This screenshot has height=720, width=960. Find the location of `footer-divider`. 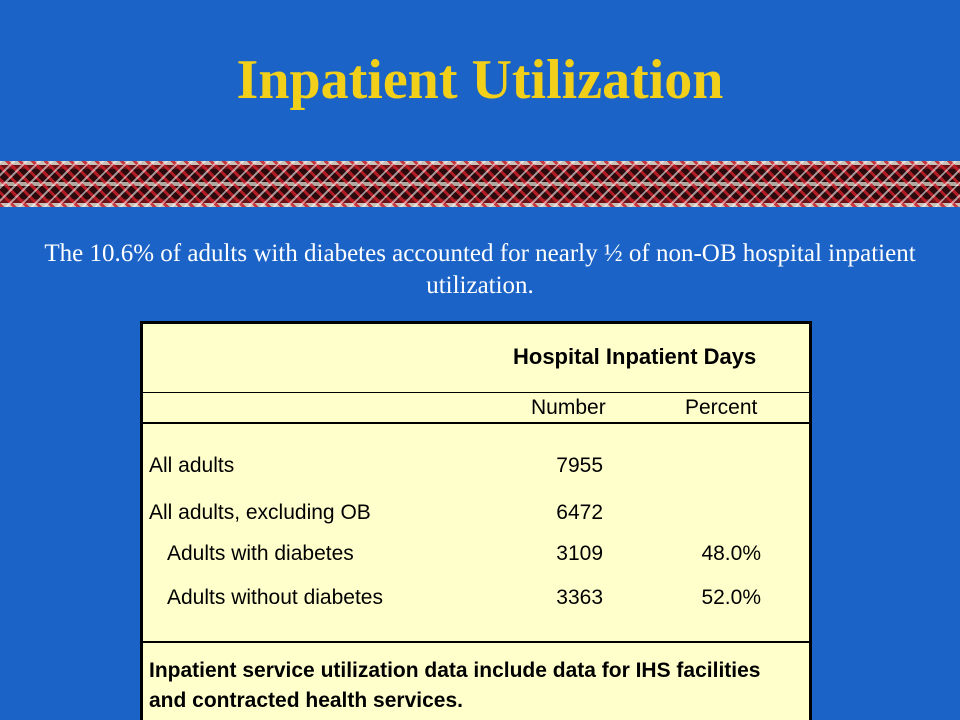

footer-divider is located at coordinates (476, 642).